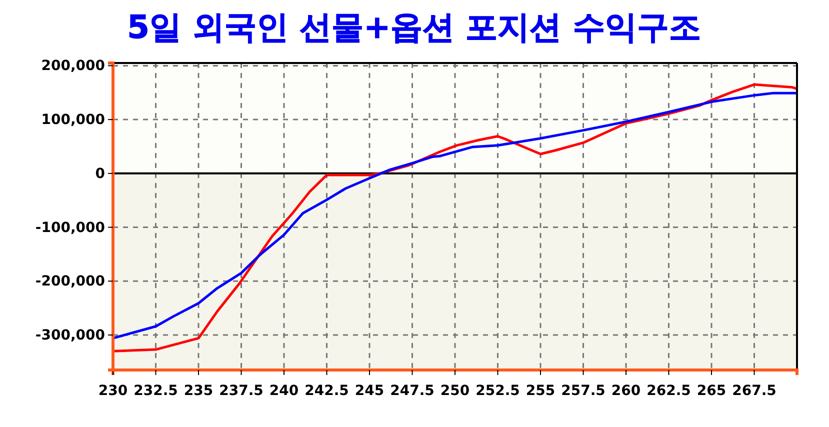 The width and height of the screenshot is (829, 427). Describe the element at coordinates (541, 390) in the screenshot. I see `x-tick-label: 255` at that location.